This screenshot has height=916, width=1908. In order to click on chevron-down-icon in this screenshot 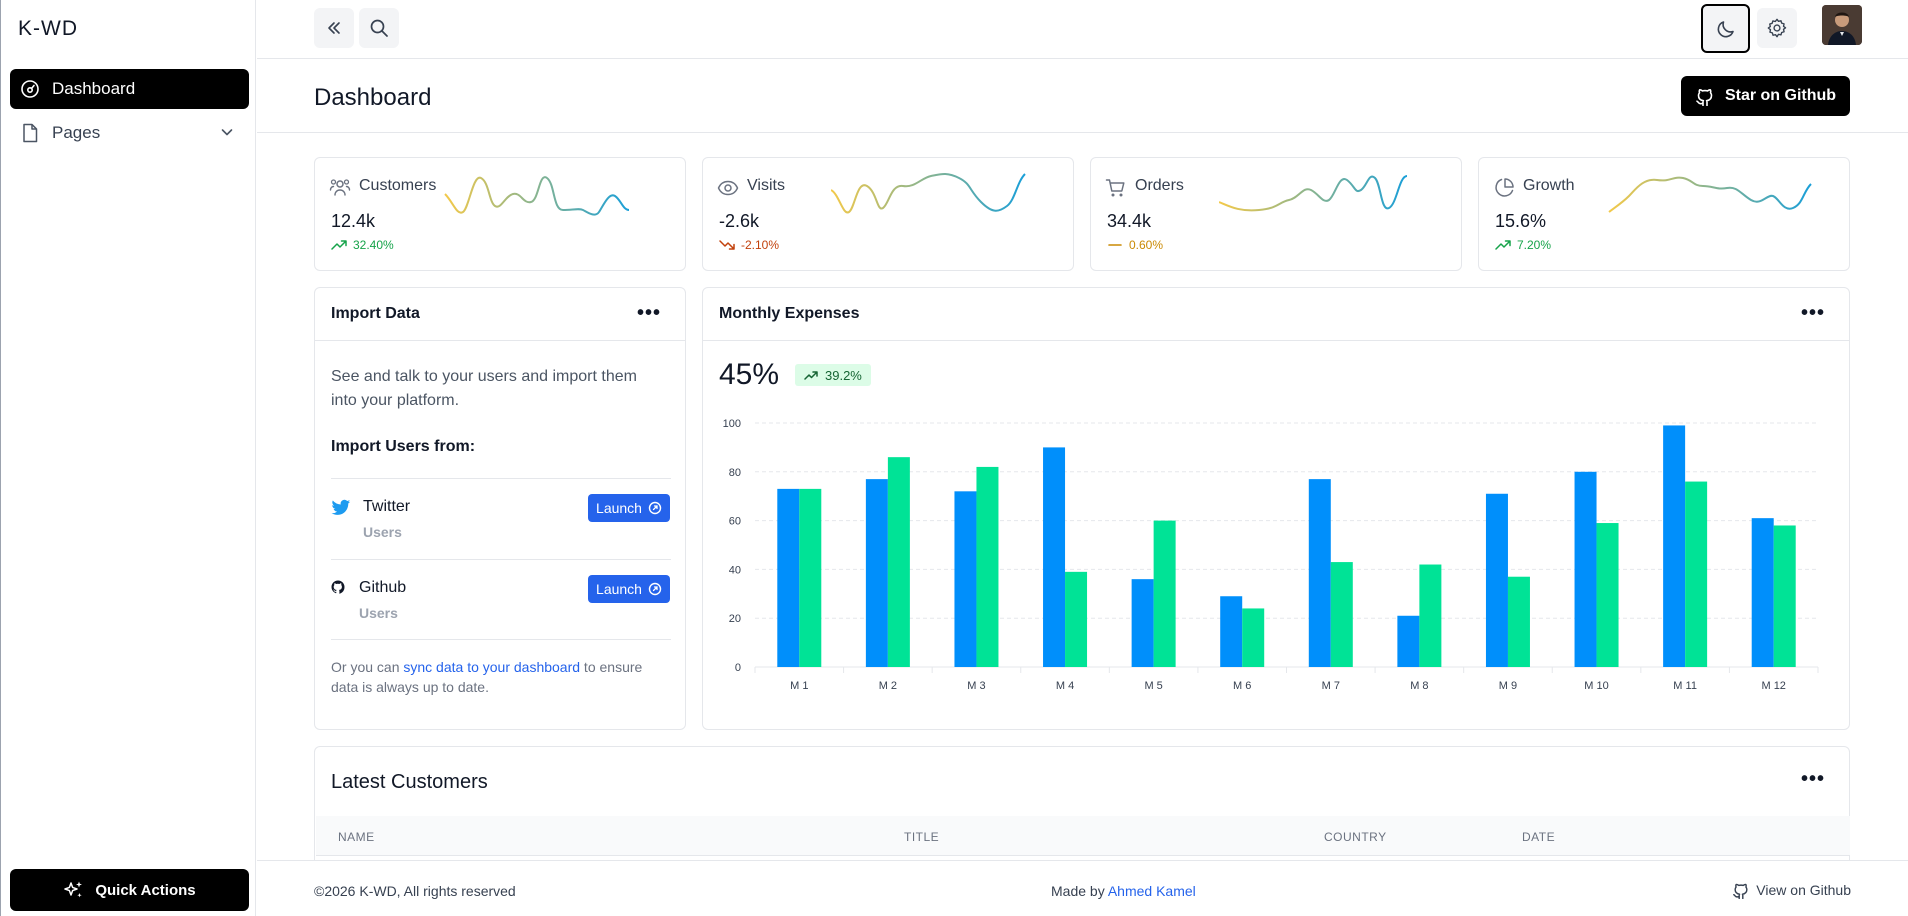, I will do `click(227, 134)`.